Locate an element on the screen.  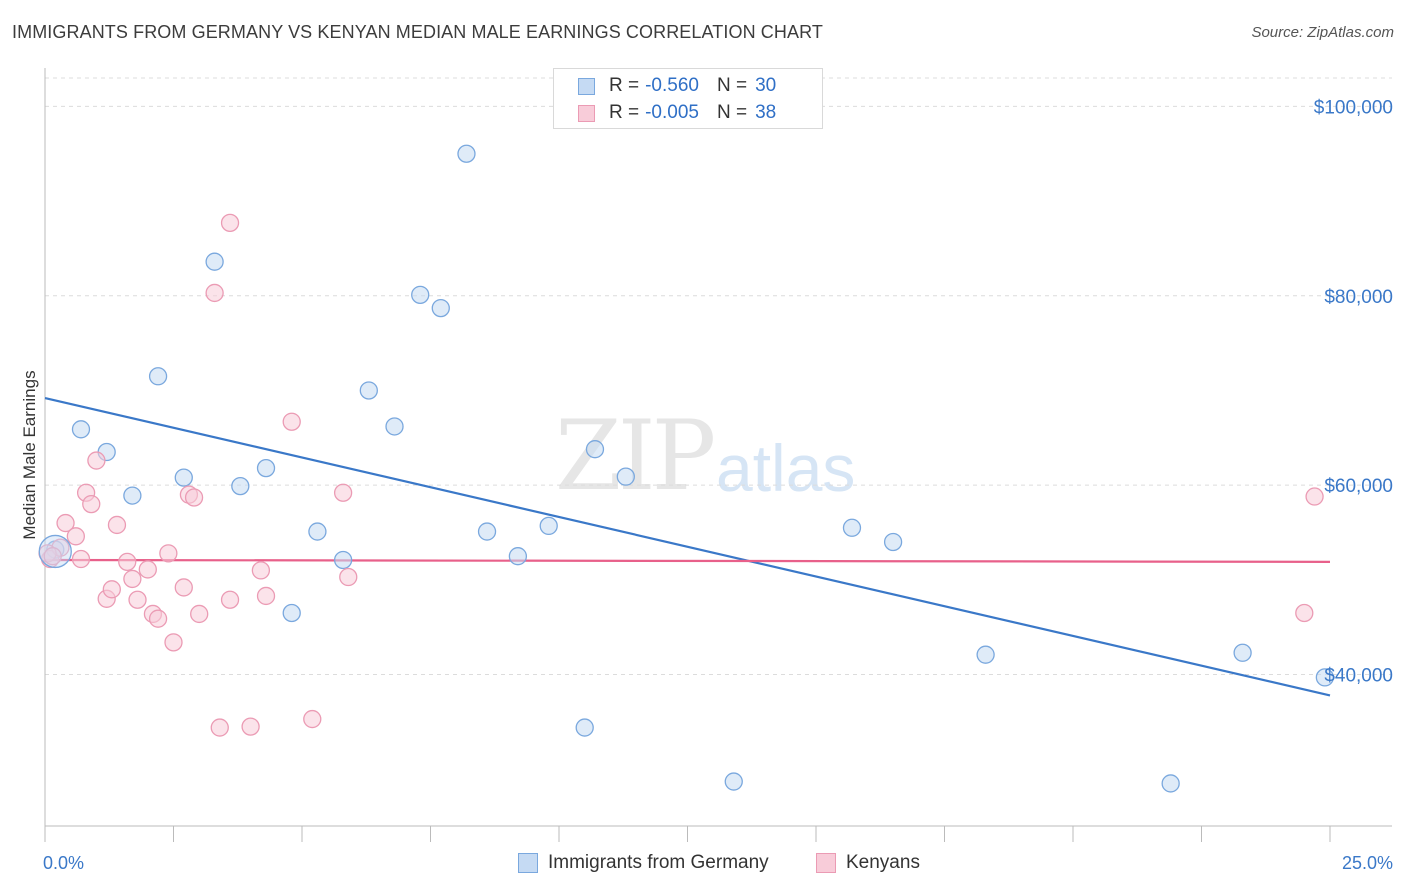
watermark-atlas: atlas is located at coordinates (786, 468).